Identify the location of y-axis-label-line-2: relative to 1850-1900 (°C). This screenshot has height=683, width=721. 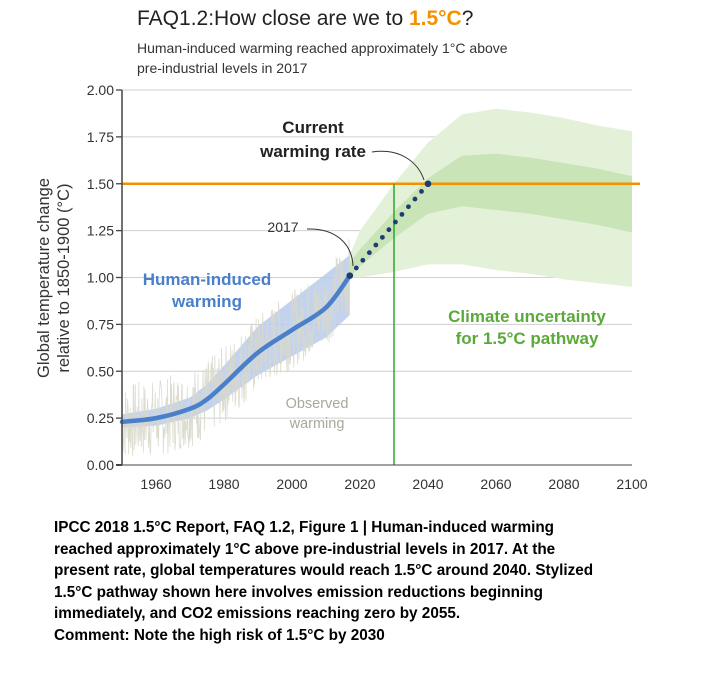
(64, 277).